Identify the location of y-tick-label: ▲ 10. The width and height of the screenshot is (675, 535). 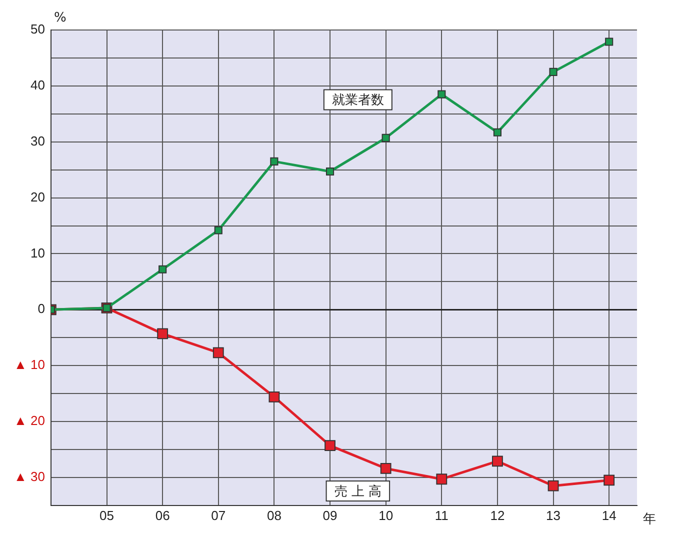
(29, 364).